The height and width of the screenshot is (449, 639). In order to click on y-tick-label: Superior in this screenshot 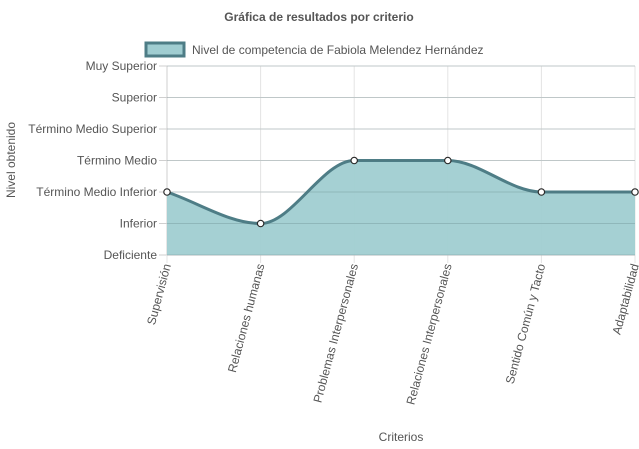, I will do `click(134, 98)`.